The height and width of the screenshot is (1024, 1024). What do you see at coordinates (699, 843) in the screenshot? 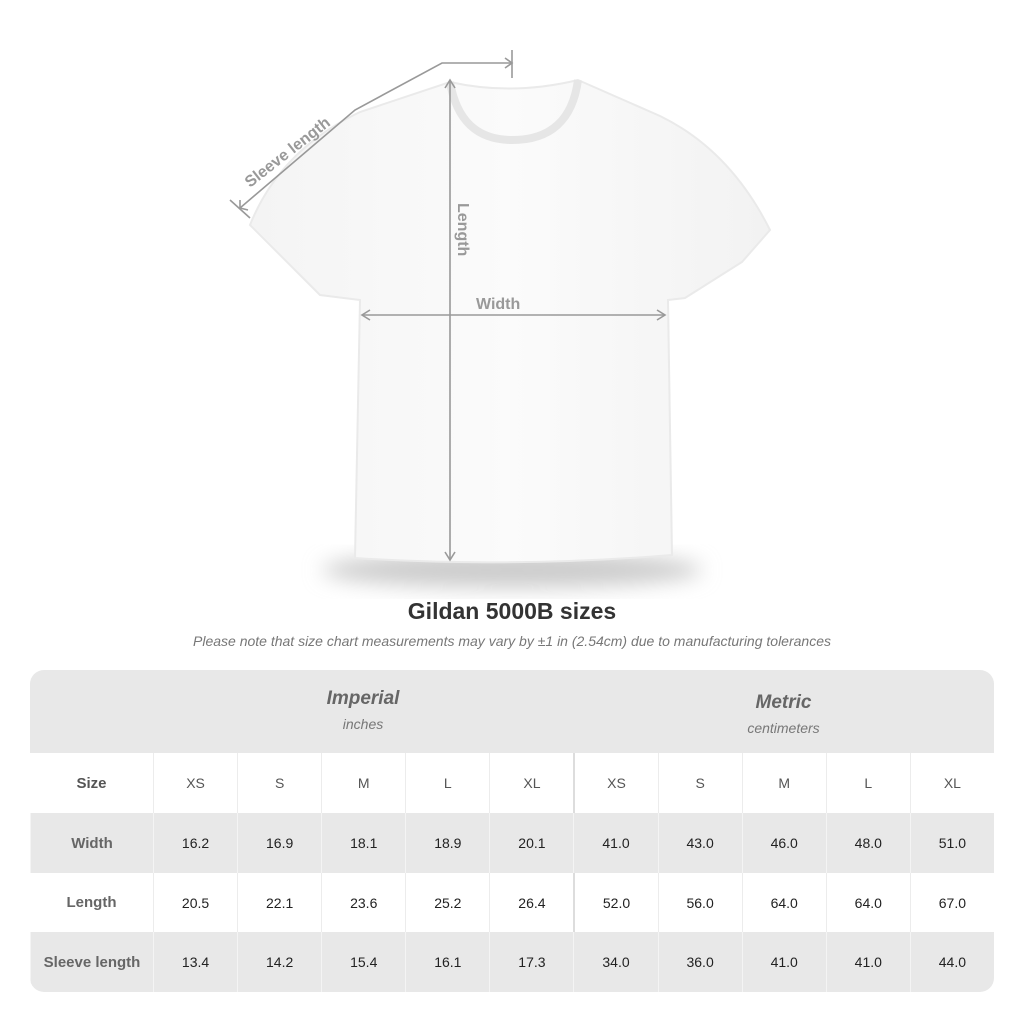
I see `table-cell: 43.0` at bounding box center [699, 843].